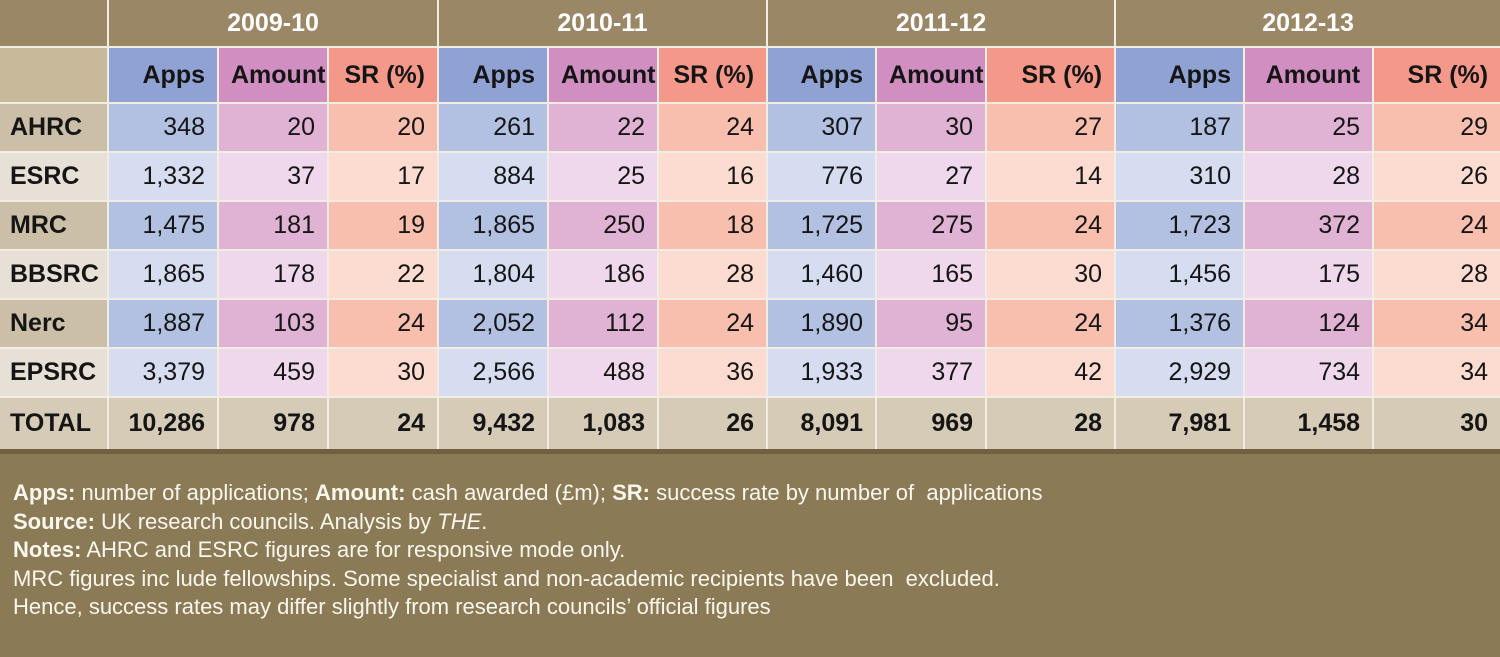  What do you see at coordinates (603, 225) in the screenshot?
I see `cell-amount: 250` at bounding box center [603, 225].